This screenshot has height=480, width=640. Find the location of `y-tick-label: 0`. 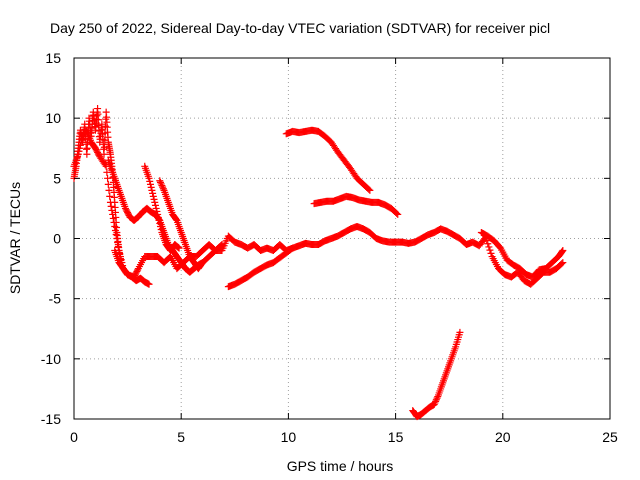

y-tick-label: 0 is located at coordinates (57, 239).